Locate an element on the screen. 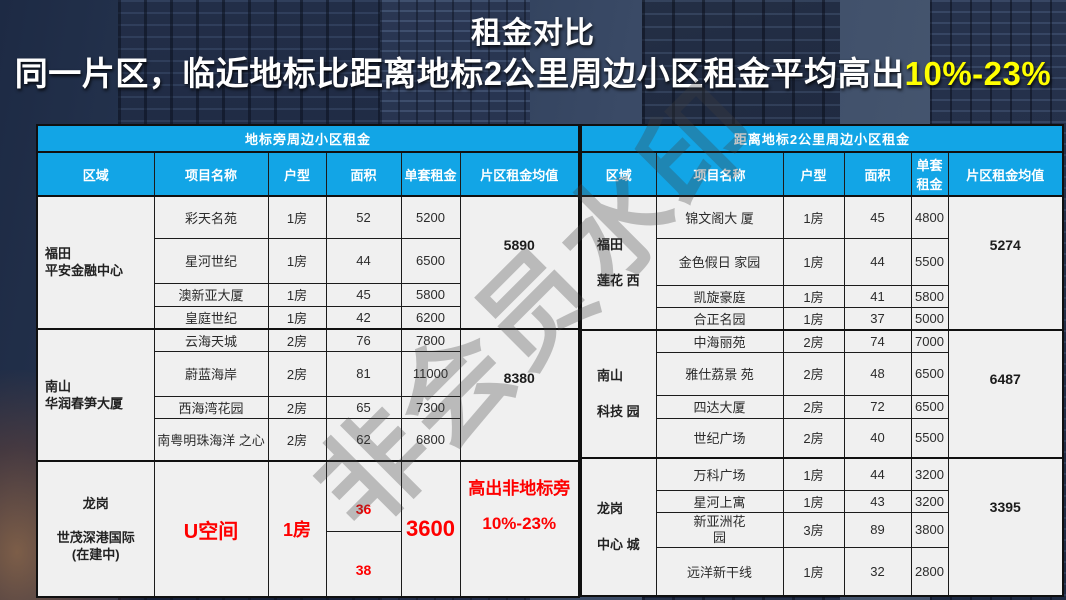  table-row: 38 is located at coordinates (308, 564).